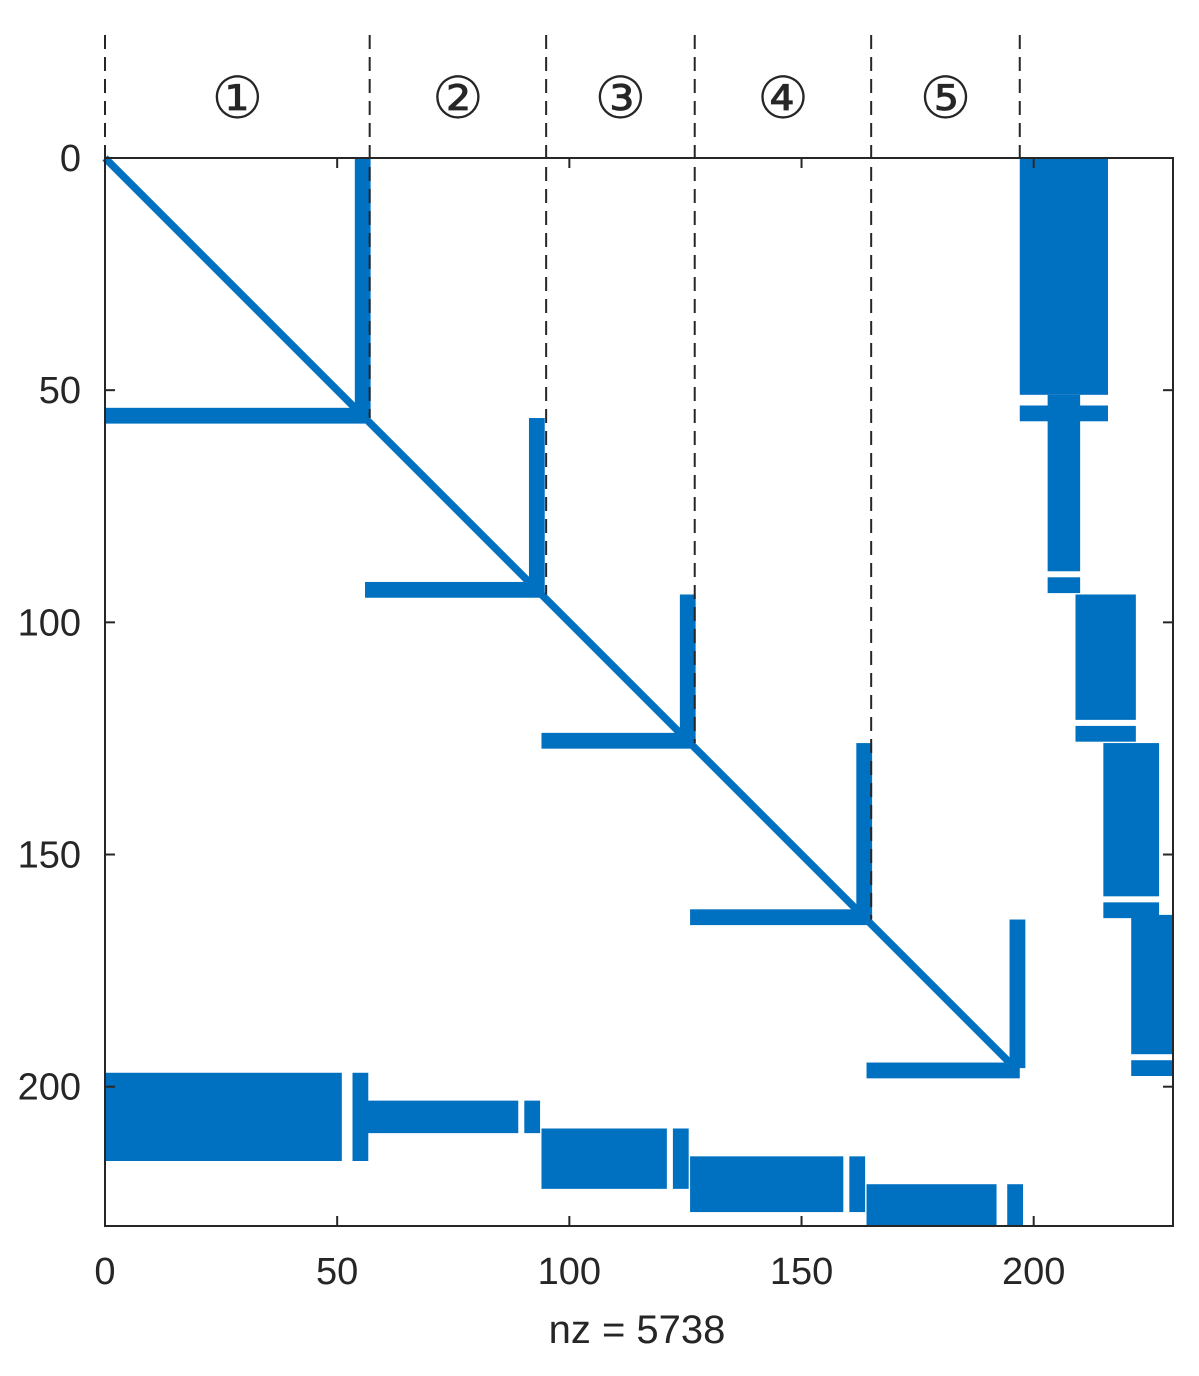  What do you see at coordinates (591, 98) in the screenshot?
I see `section-labels: ① ② ③ ④ ⑤` at bounding box center [591, 98].